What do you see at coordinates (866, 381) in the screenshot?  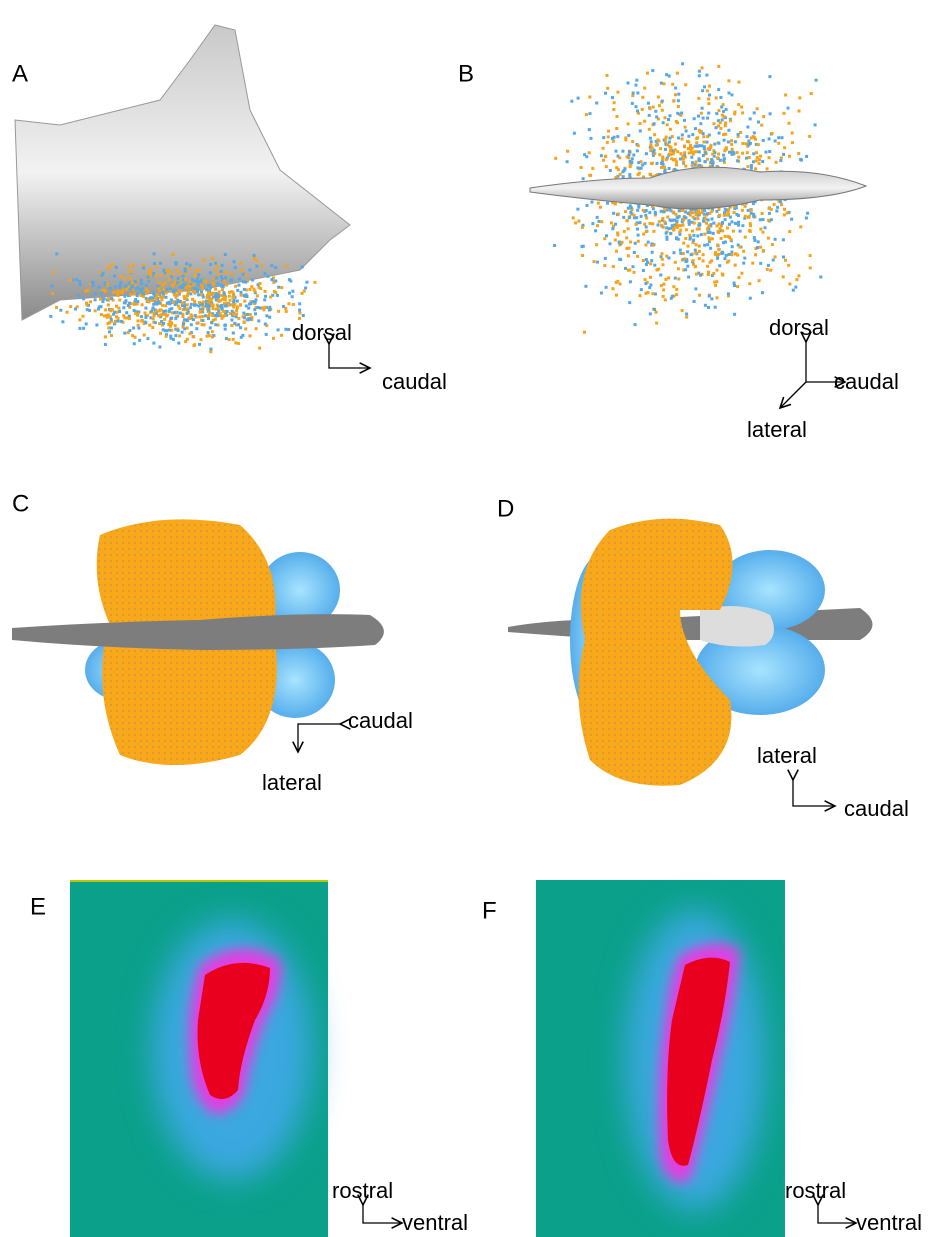 I see `direction-label: caudal` at bounding box center [866, 381].